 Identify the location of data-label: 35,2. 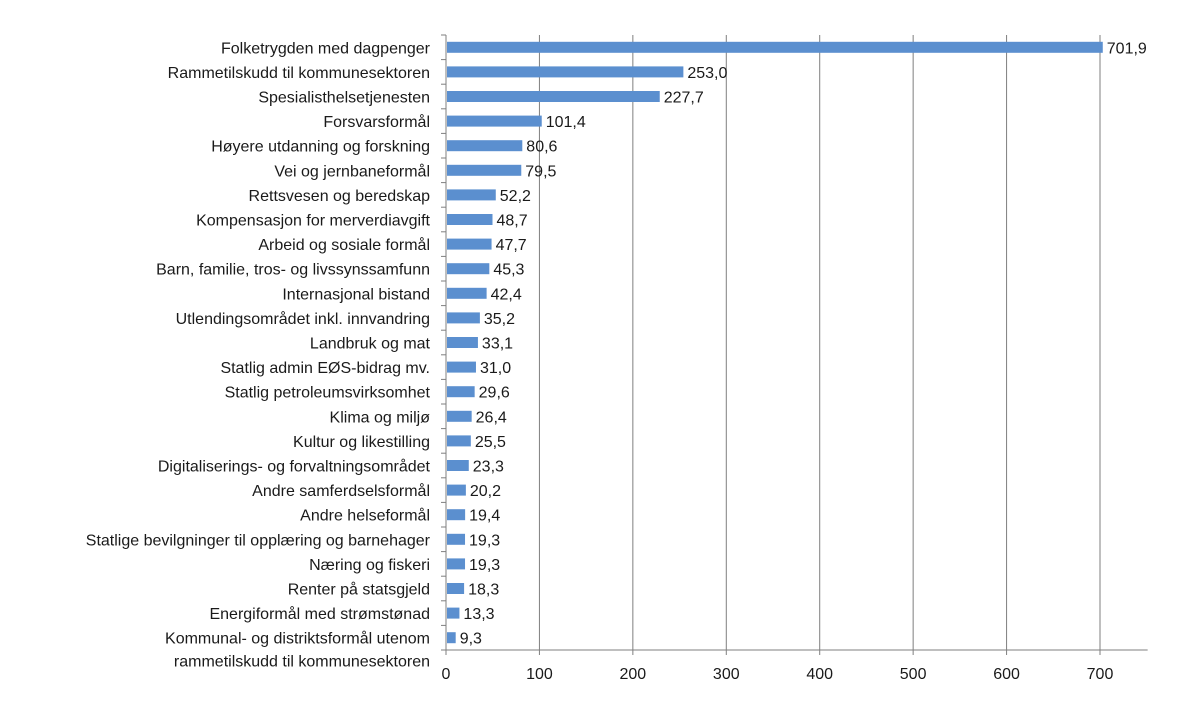
(499, 319).